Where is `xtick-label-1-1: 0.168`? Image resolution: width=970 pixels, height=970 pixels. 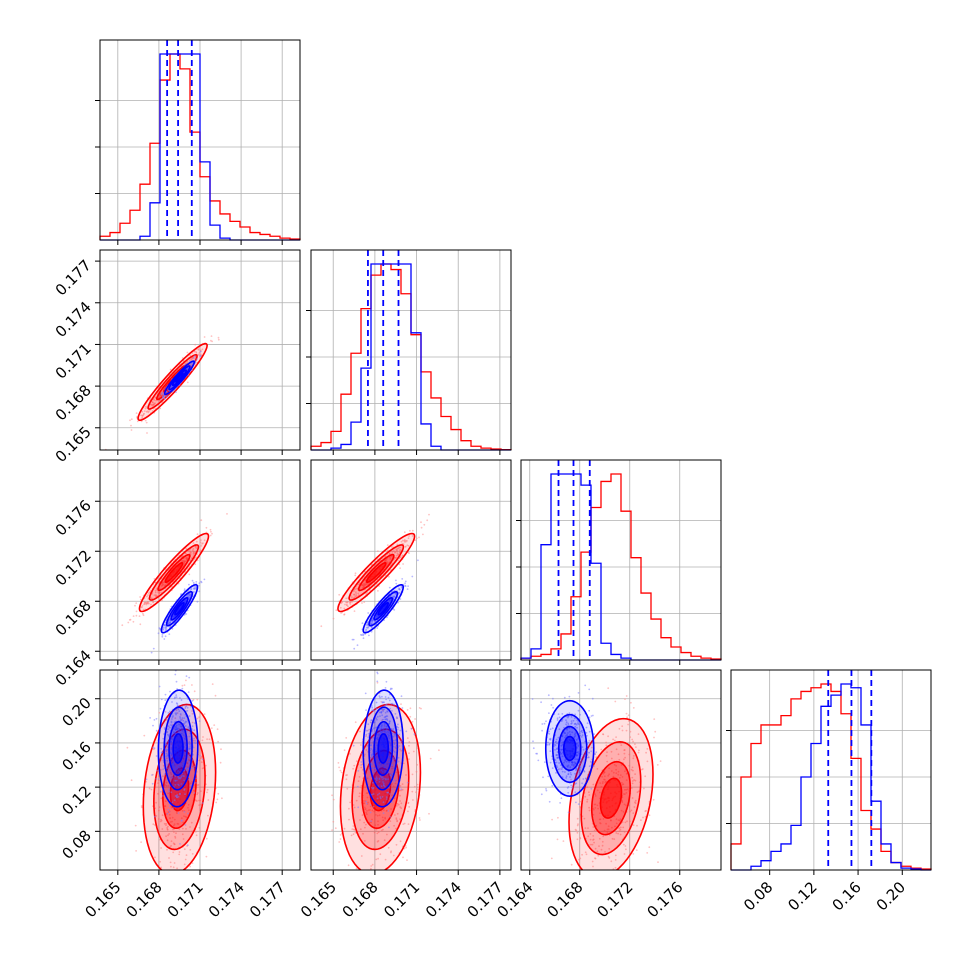 xtick-label-1-1: 0.168 is located at coordinates (144, 899).